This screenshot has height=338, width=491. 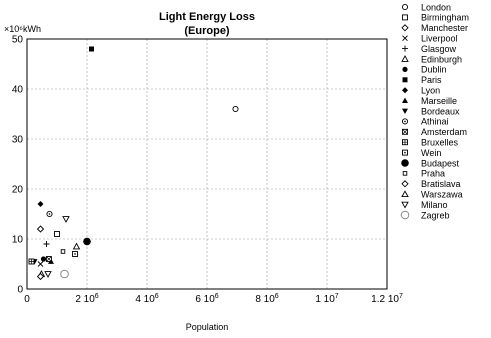 I want to click on legend-label: Lyon, so click(x=430, y=91).